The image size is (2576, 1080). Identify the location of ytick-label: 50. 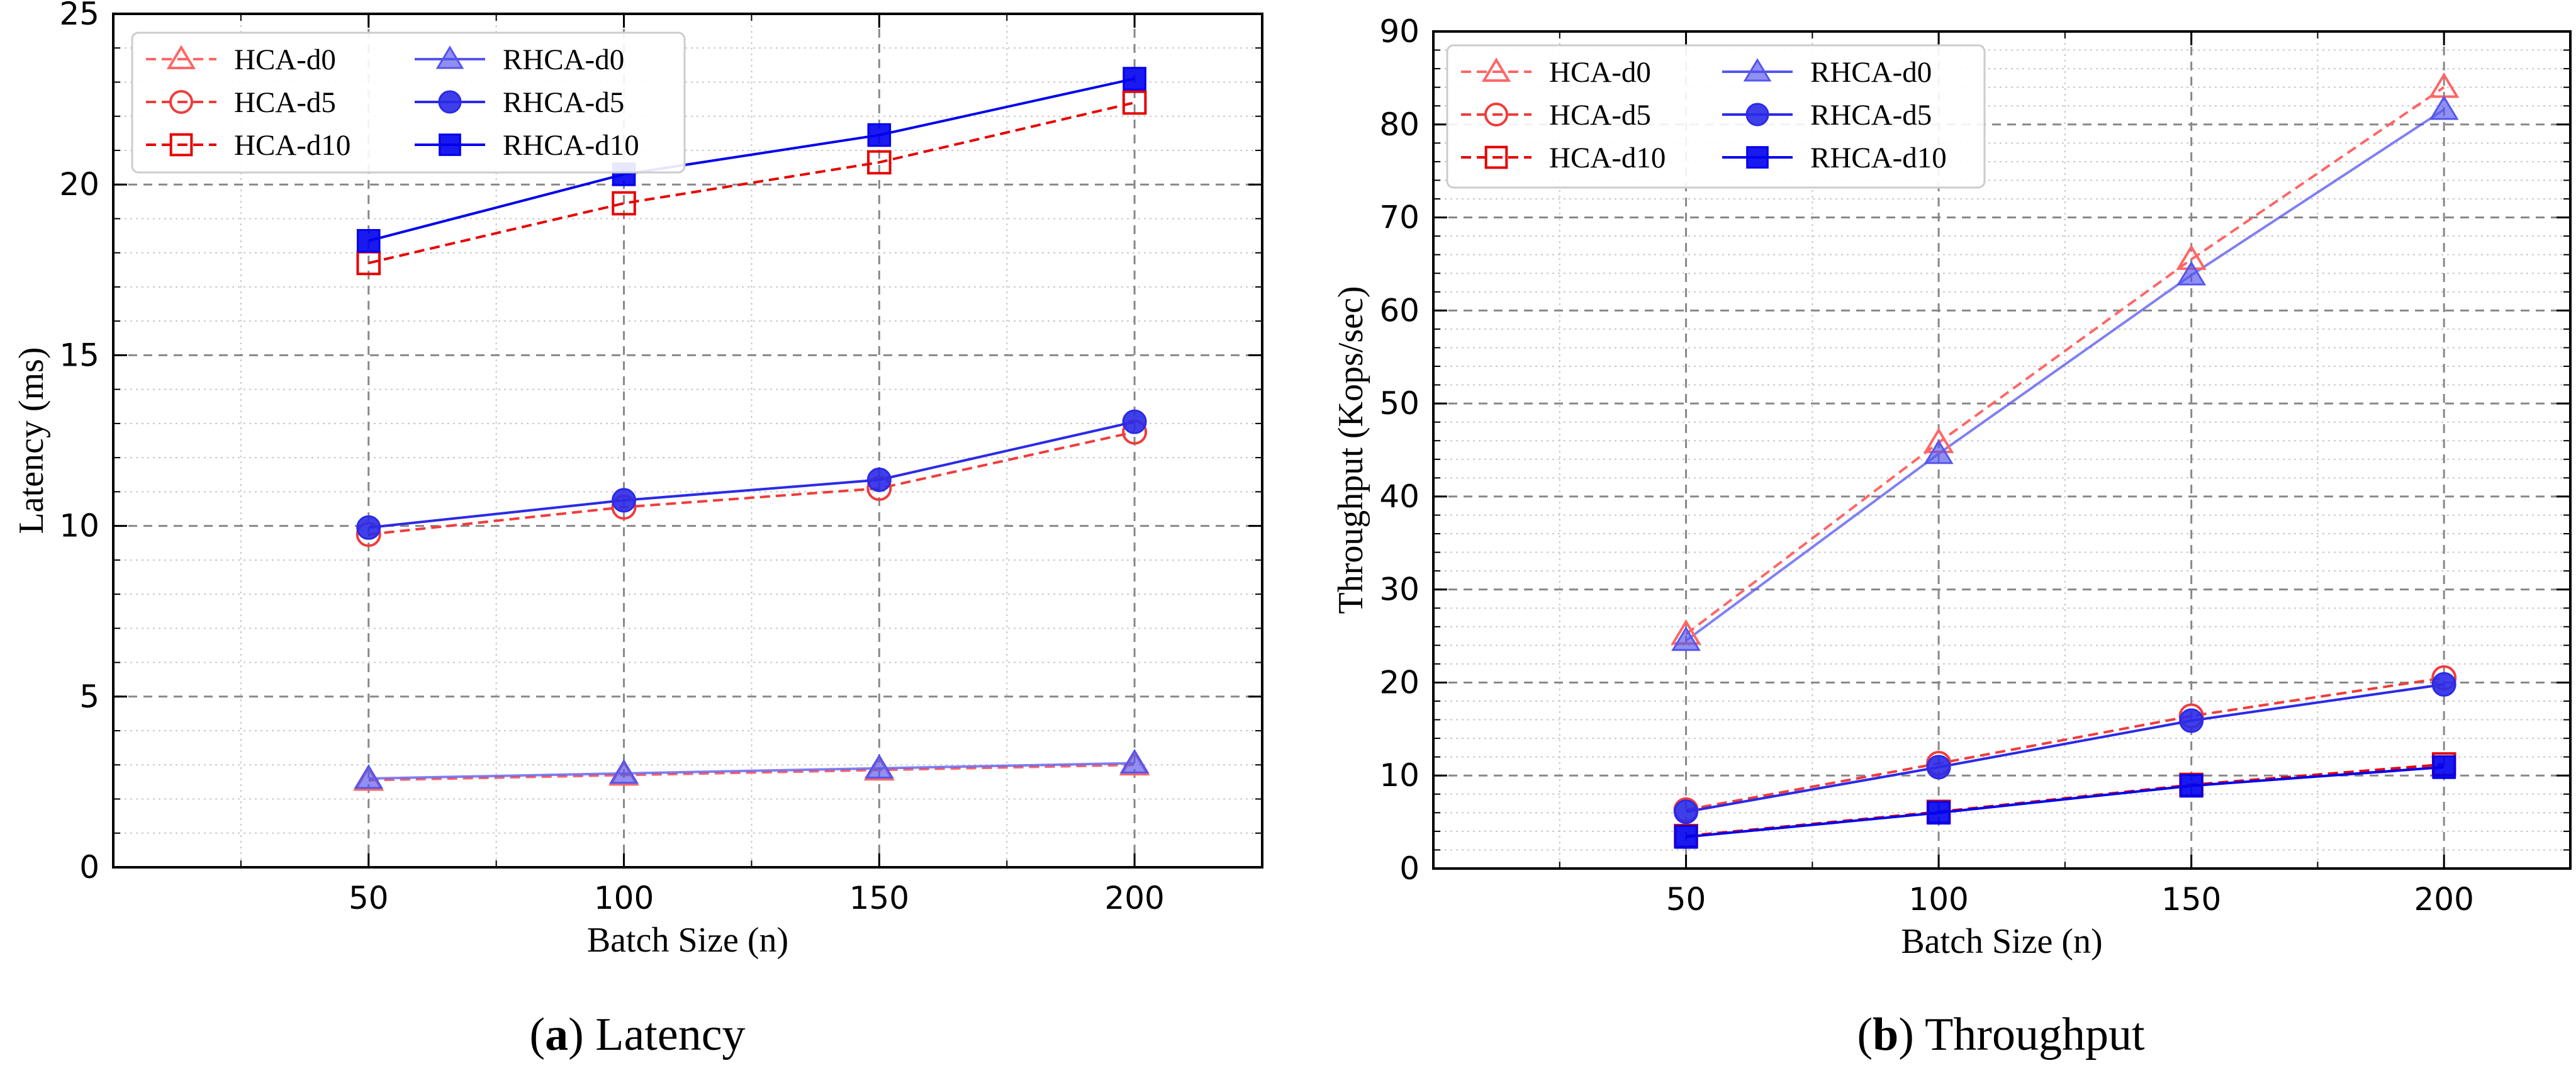
(1399, 403).